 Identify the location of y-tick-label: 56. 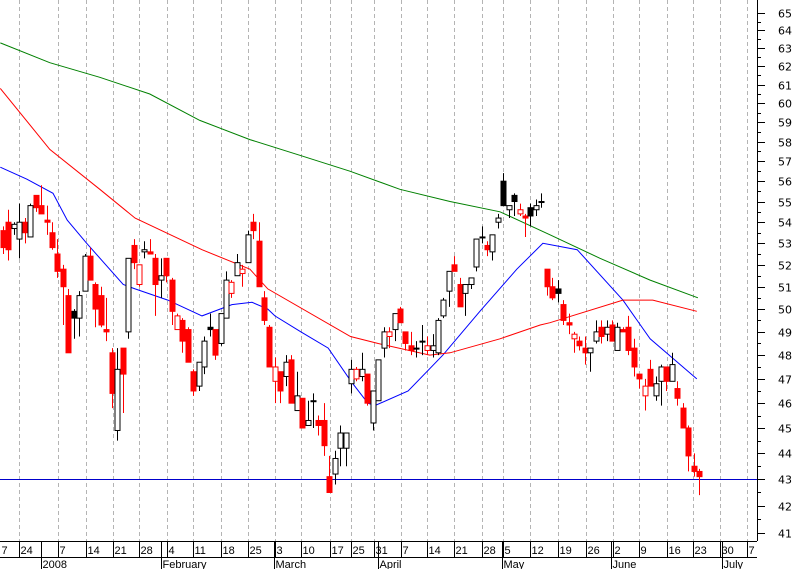
(785, 182).